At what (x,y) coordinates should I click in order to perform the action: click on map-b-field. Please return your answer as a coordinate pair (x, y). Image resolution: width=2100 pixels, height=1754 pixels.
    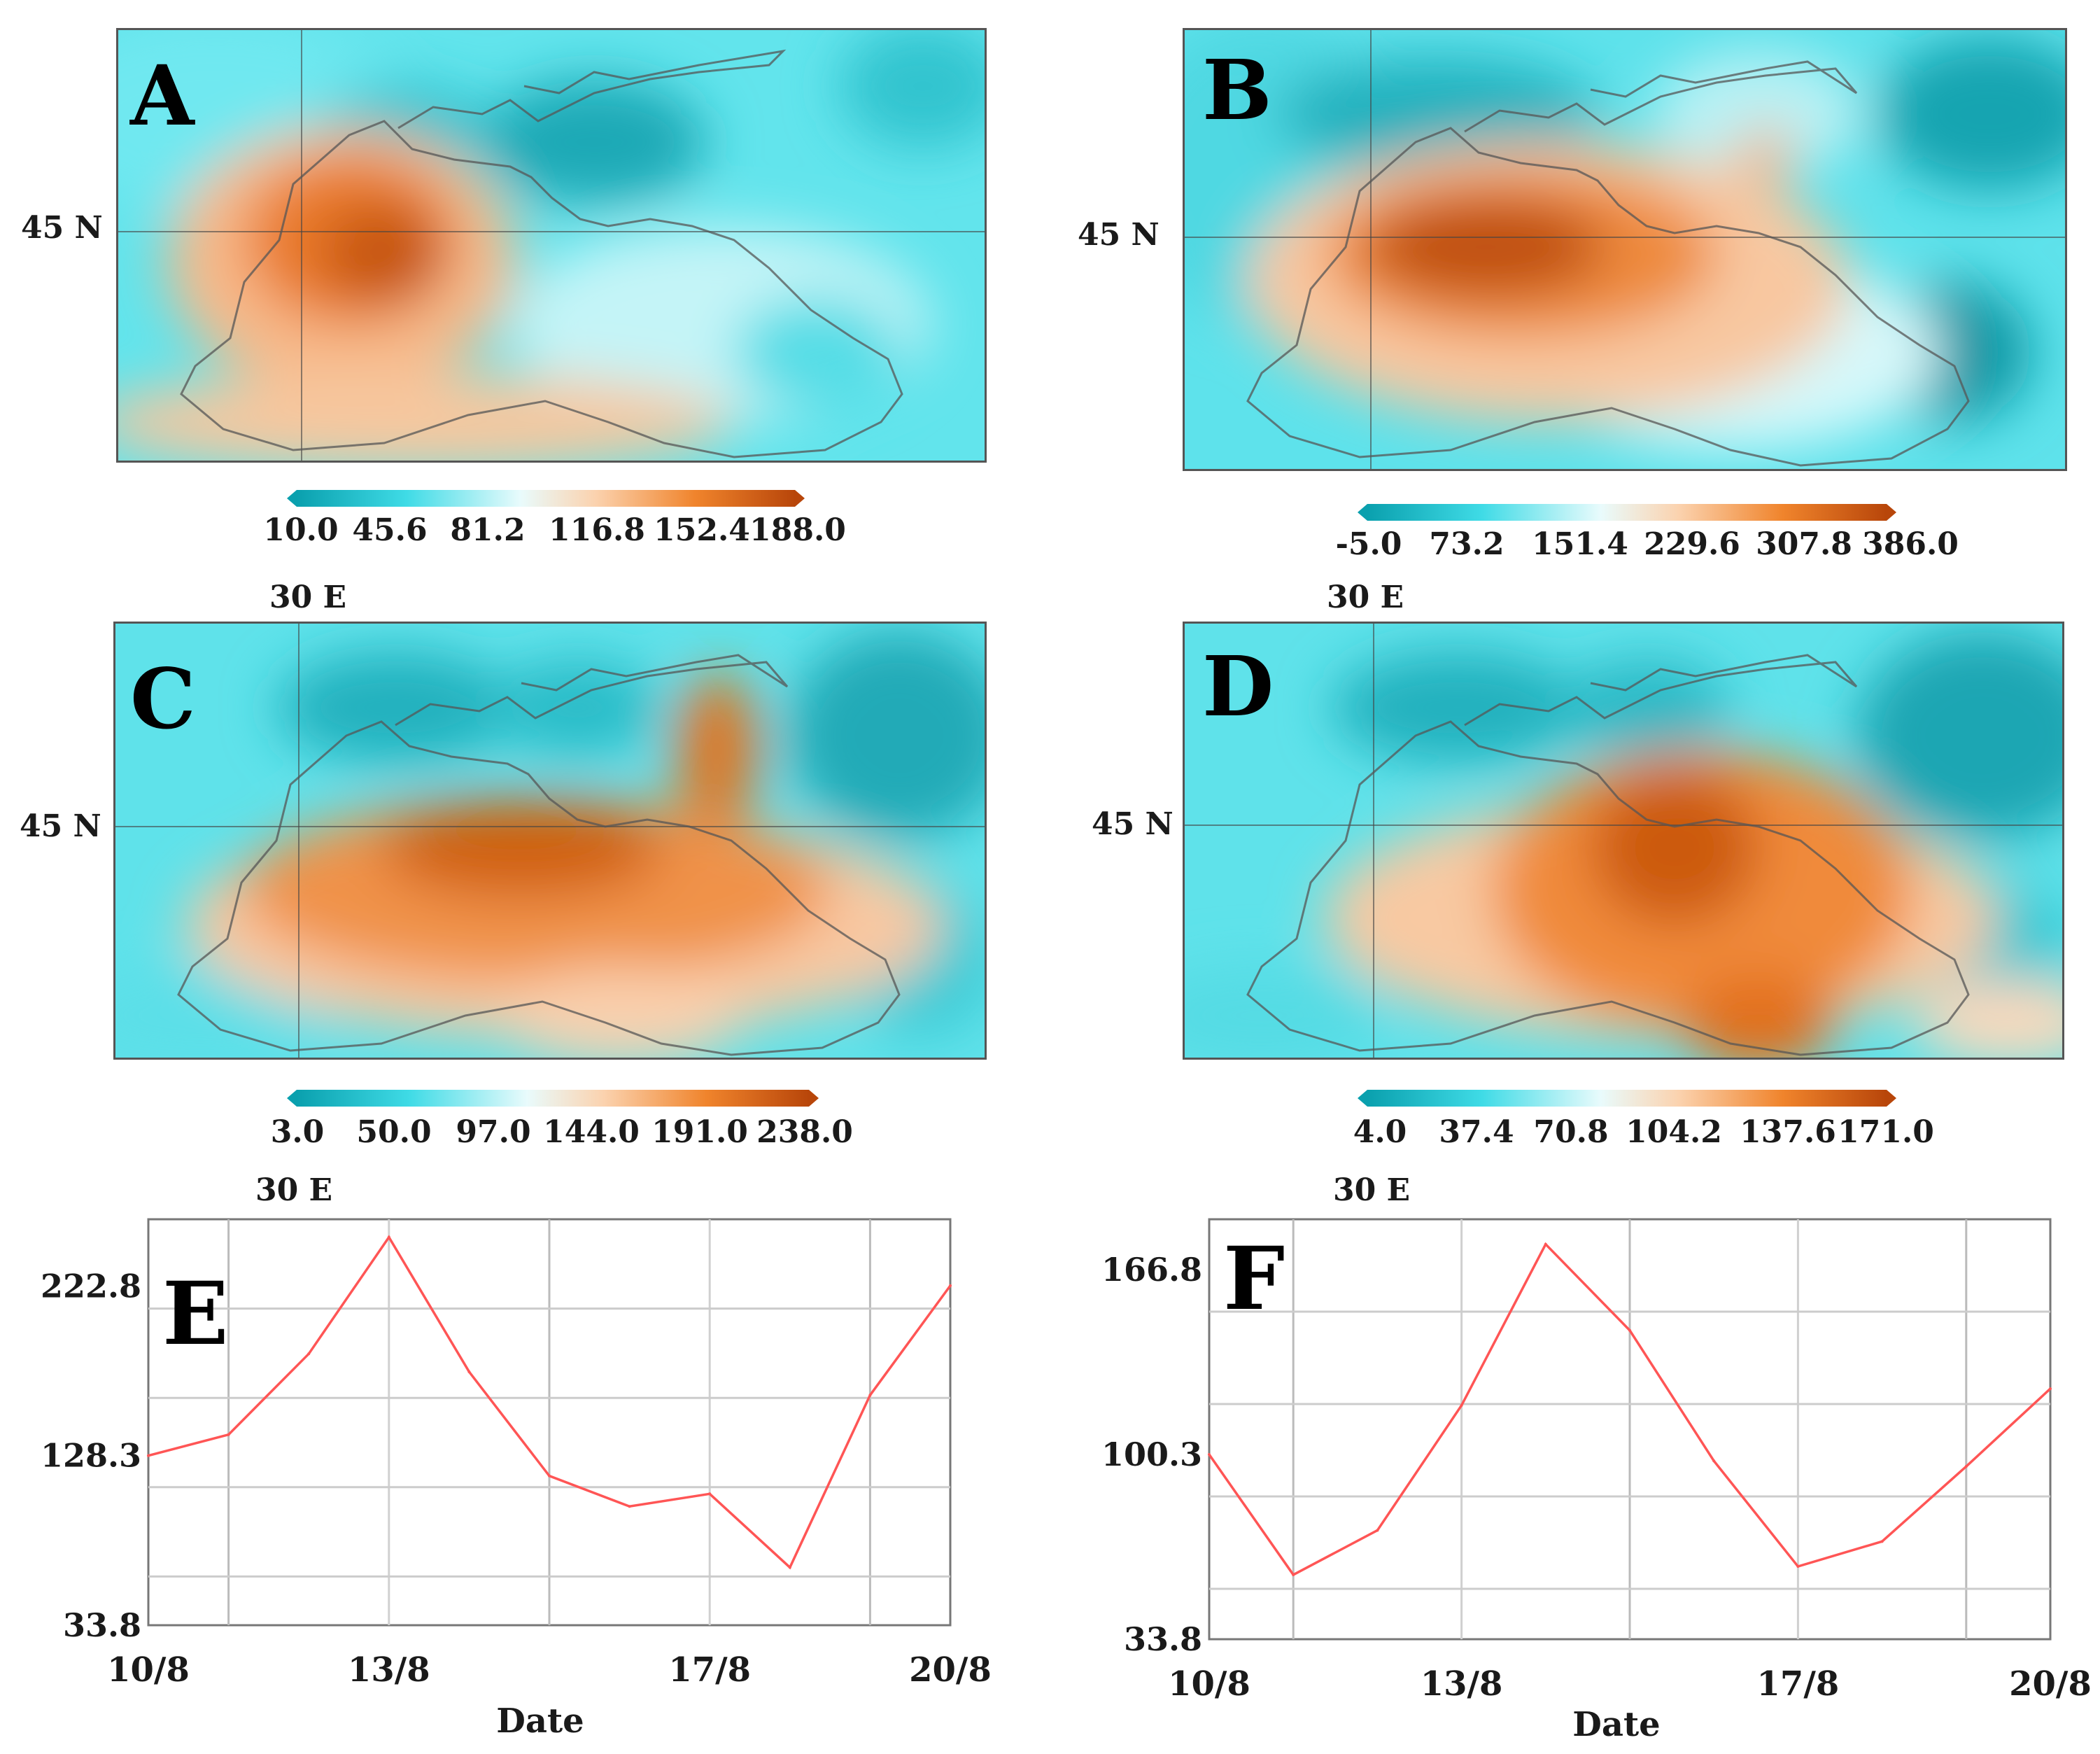
    Looking at the image, I should click on (1625, 249).